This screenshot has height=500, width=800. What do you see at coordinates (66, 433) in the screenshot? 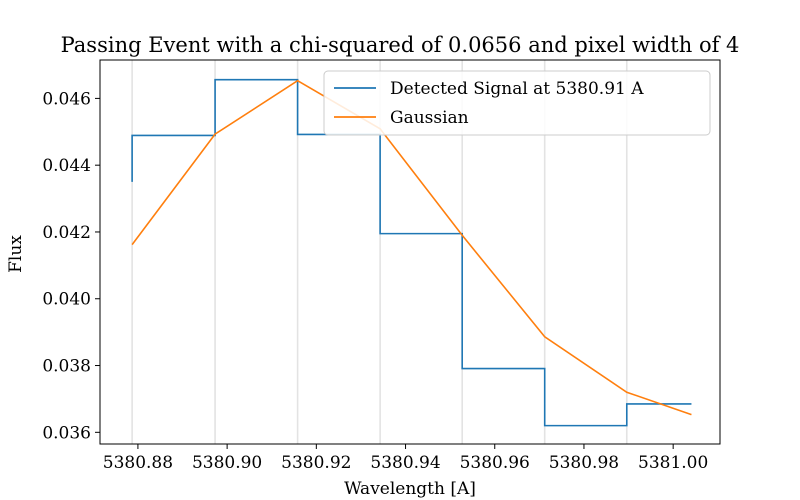
I see `y-tick-label: 0.036` at bounding box center [66, 433].